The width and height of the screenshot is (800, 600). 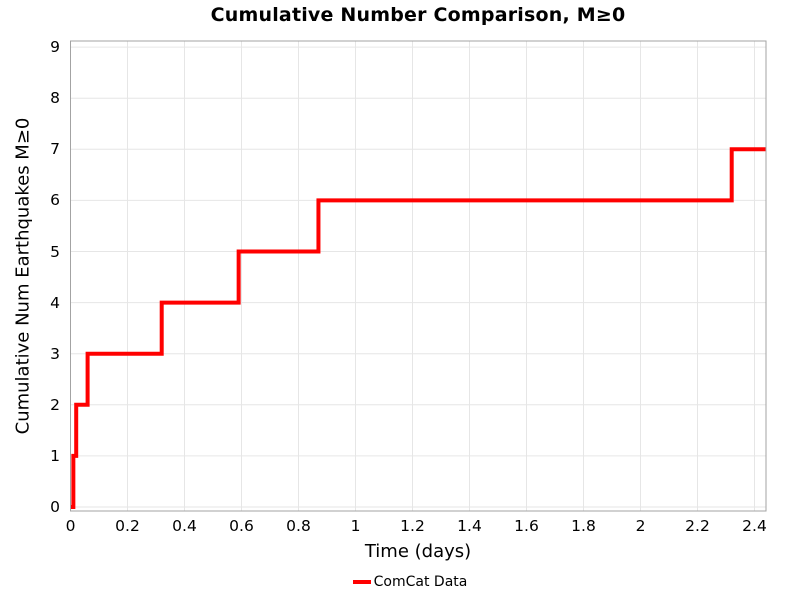 What do you see at coordinates (640, 526) in the screenshot?
I see `x-tick-label: 2` at bounding box center [640, 526].